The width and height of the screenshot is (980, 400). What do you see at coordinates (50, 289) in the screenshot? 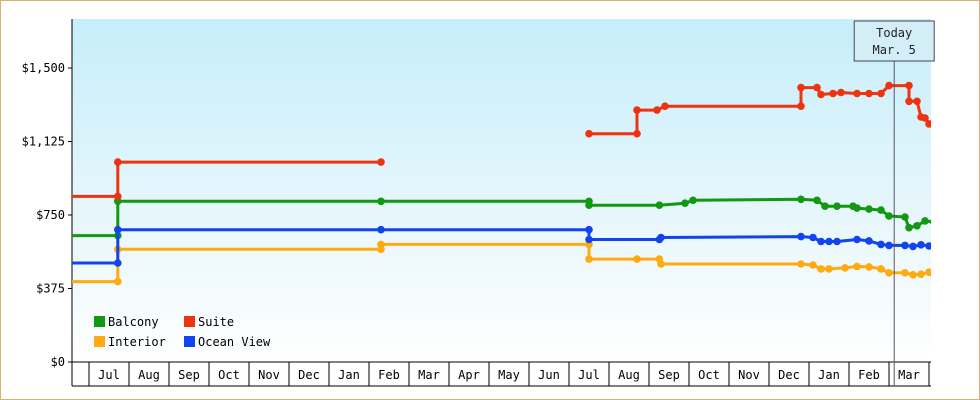
I see `y-tick-label: $375` at bounding box center [50, 289].